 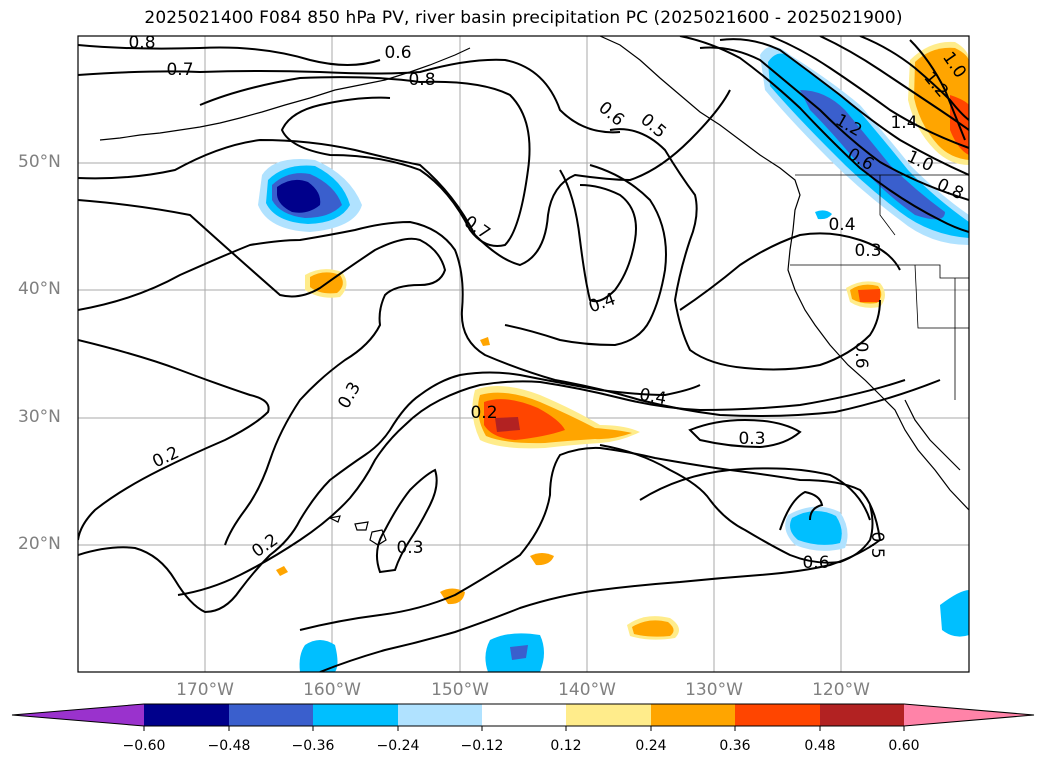 I want to click on colorbar-tick: 0.24, so click(x=651, y=746).